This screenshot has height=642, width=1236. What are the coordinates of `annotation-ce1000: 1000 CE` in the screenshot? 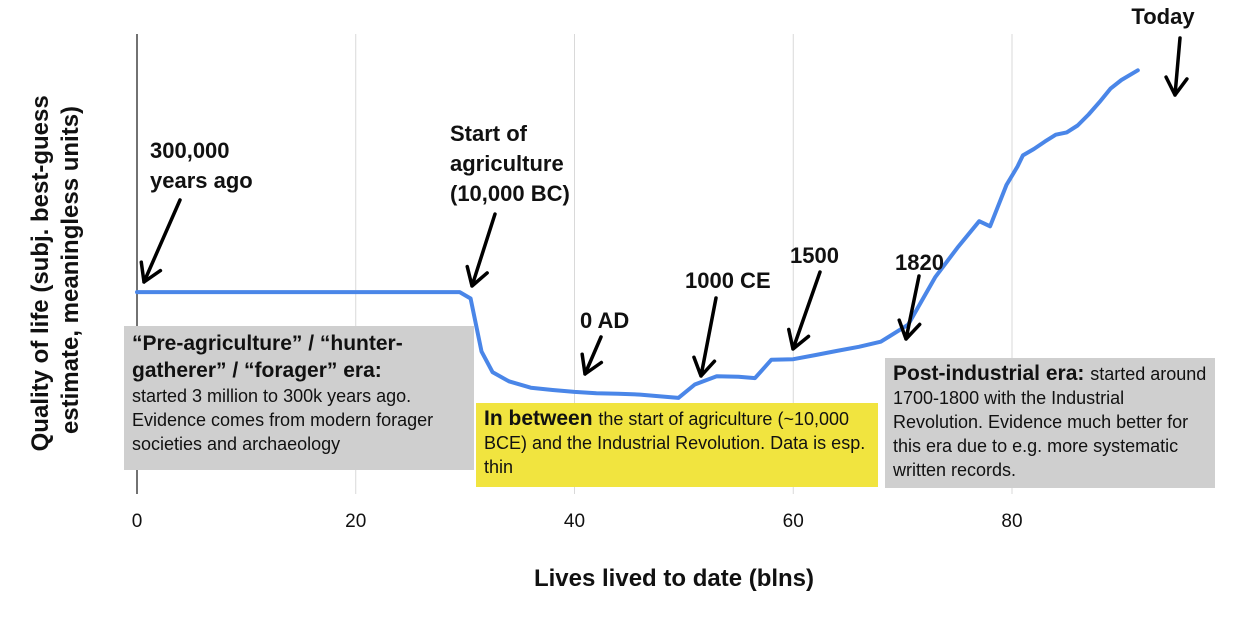 It's located at (728, 280).